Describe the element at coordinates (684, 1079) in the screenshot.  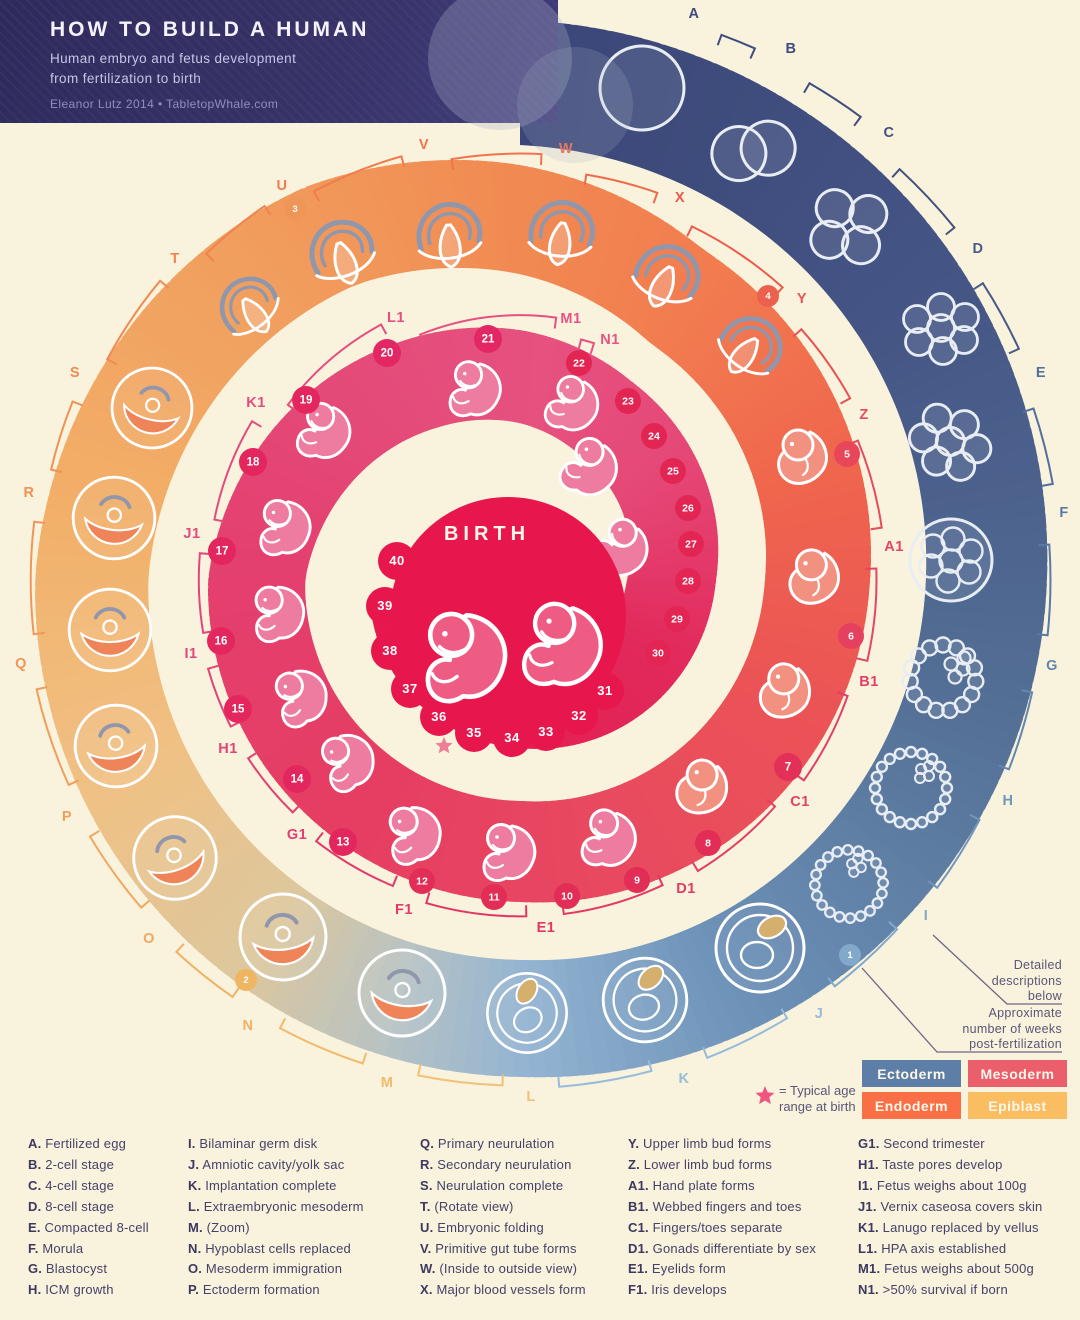
I see `stage-letter-K: K` at that location.